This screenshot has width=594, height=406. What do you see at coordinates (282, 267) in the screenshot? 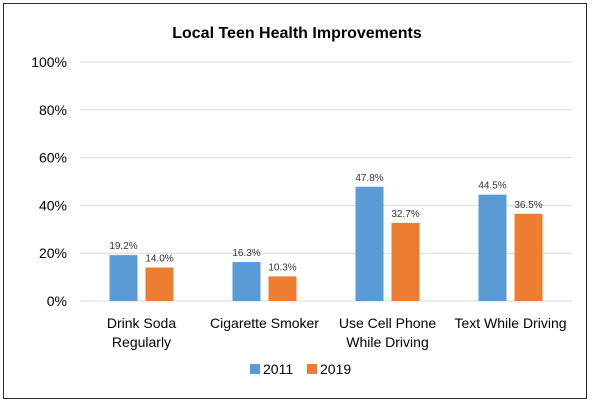
I see `data-label: 10.3%` at bounding box center [282, 267].